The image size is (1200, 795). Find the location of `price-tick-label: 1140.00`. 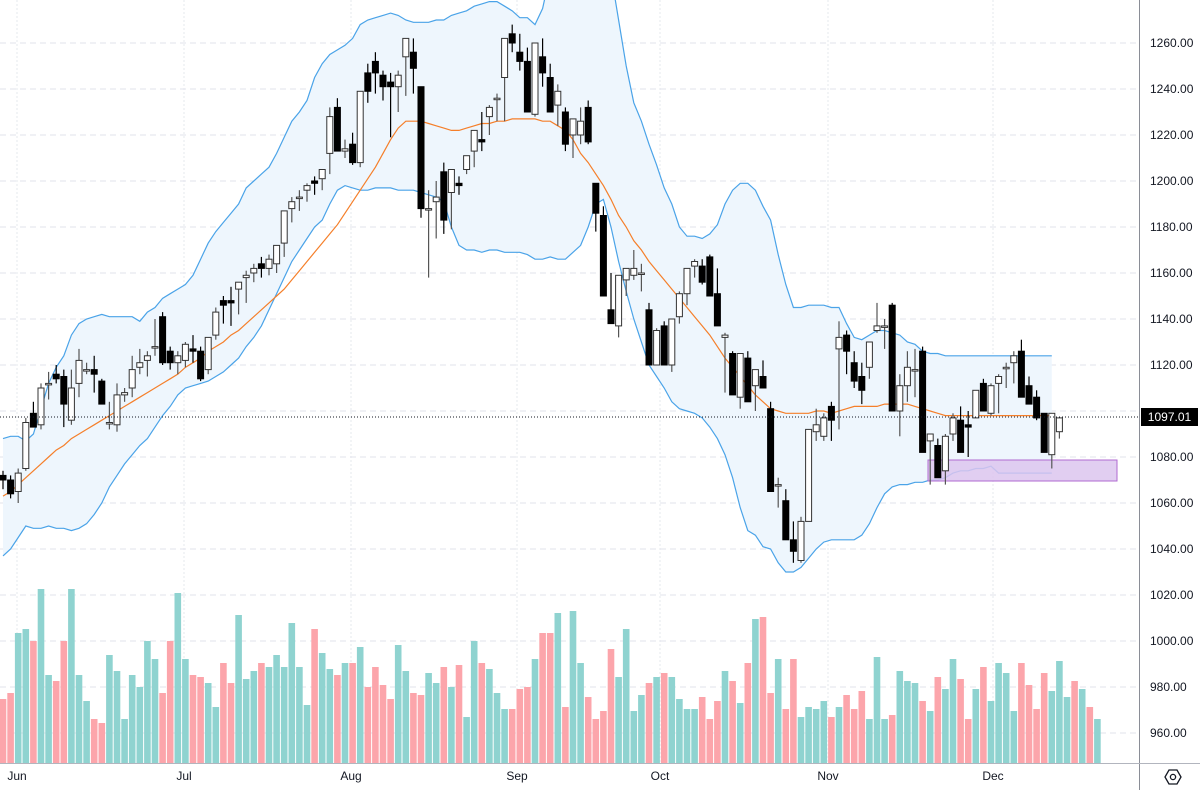

price-tick-label: 1140.00 is located at coordinates (1171, 319).